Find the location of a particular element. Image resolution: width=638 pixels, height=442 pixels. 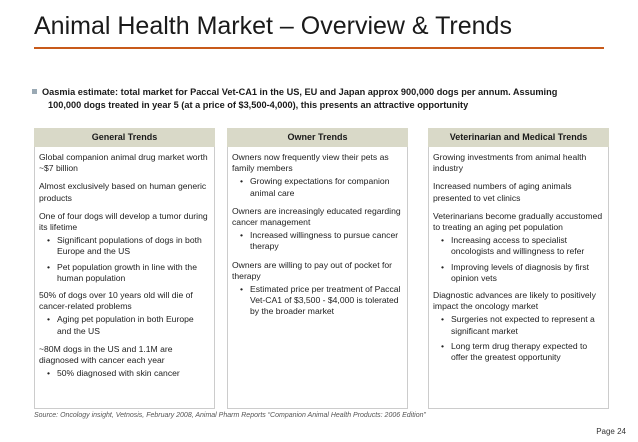

general-trends-header: General Trends is located at coordinates (124, 137).